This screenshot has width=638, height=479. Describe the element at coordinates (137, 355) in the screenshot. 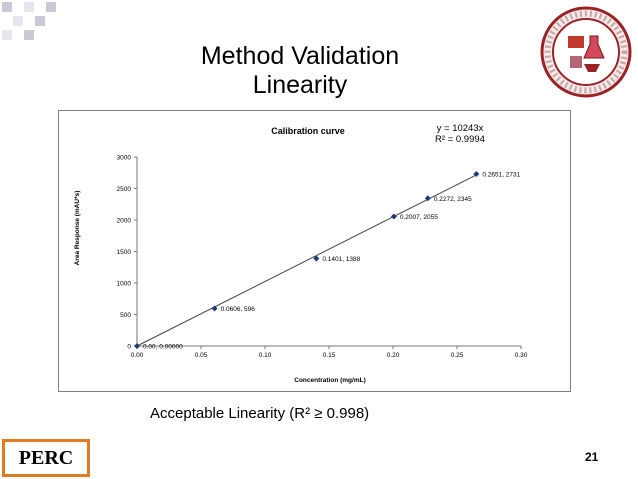

I see `x-tick-label: 0.00` at that location.